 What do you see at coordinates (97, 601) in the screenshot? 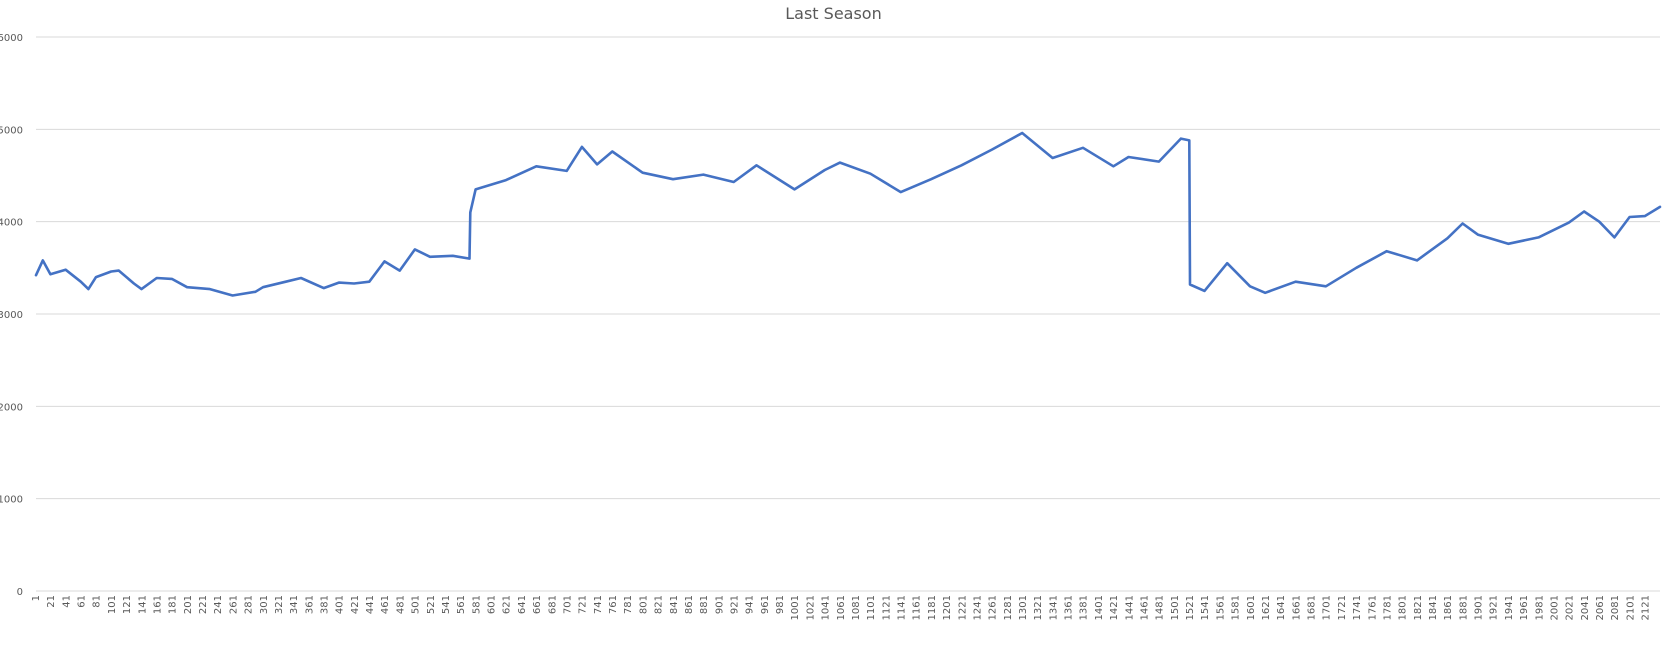
I see `x-tick-label: 81` at bounding box center [97, 601].